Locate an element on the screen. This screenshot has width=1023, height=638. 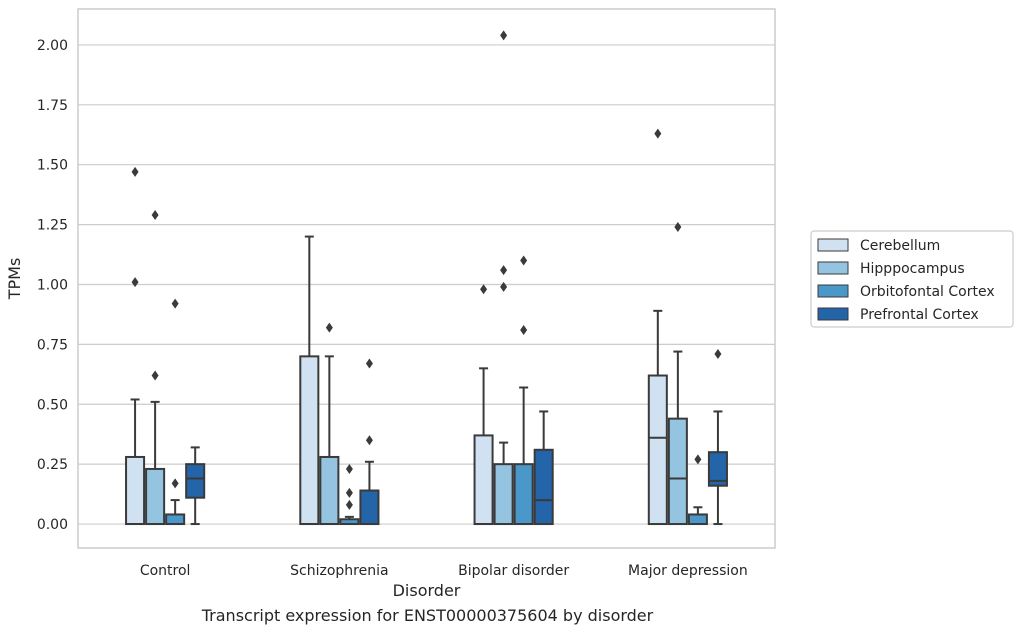
y-tick-label: 1.00 is located at coordinates (52, 285).